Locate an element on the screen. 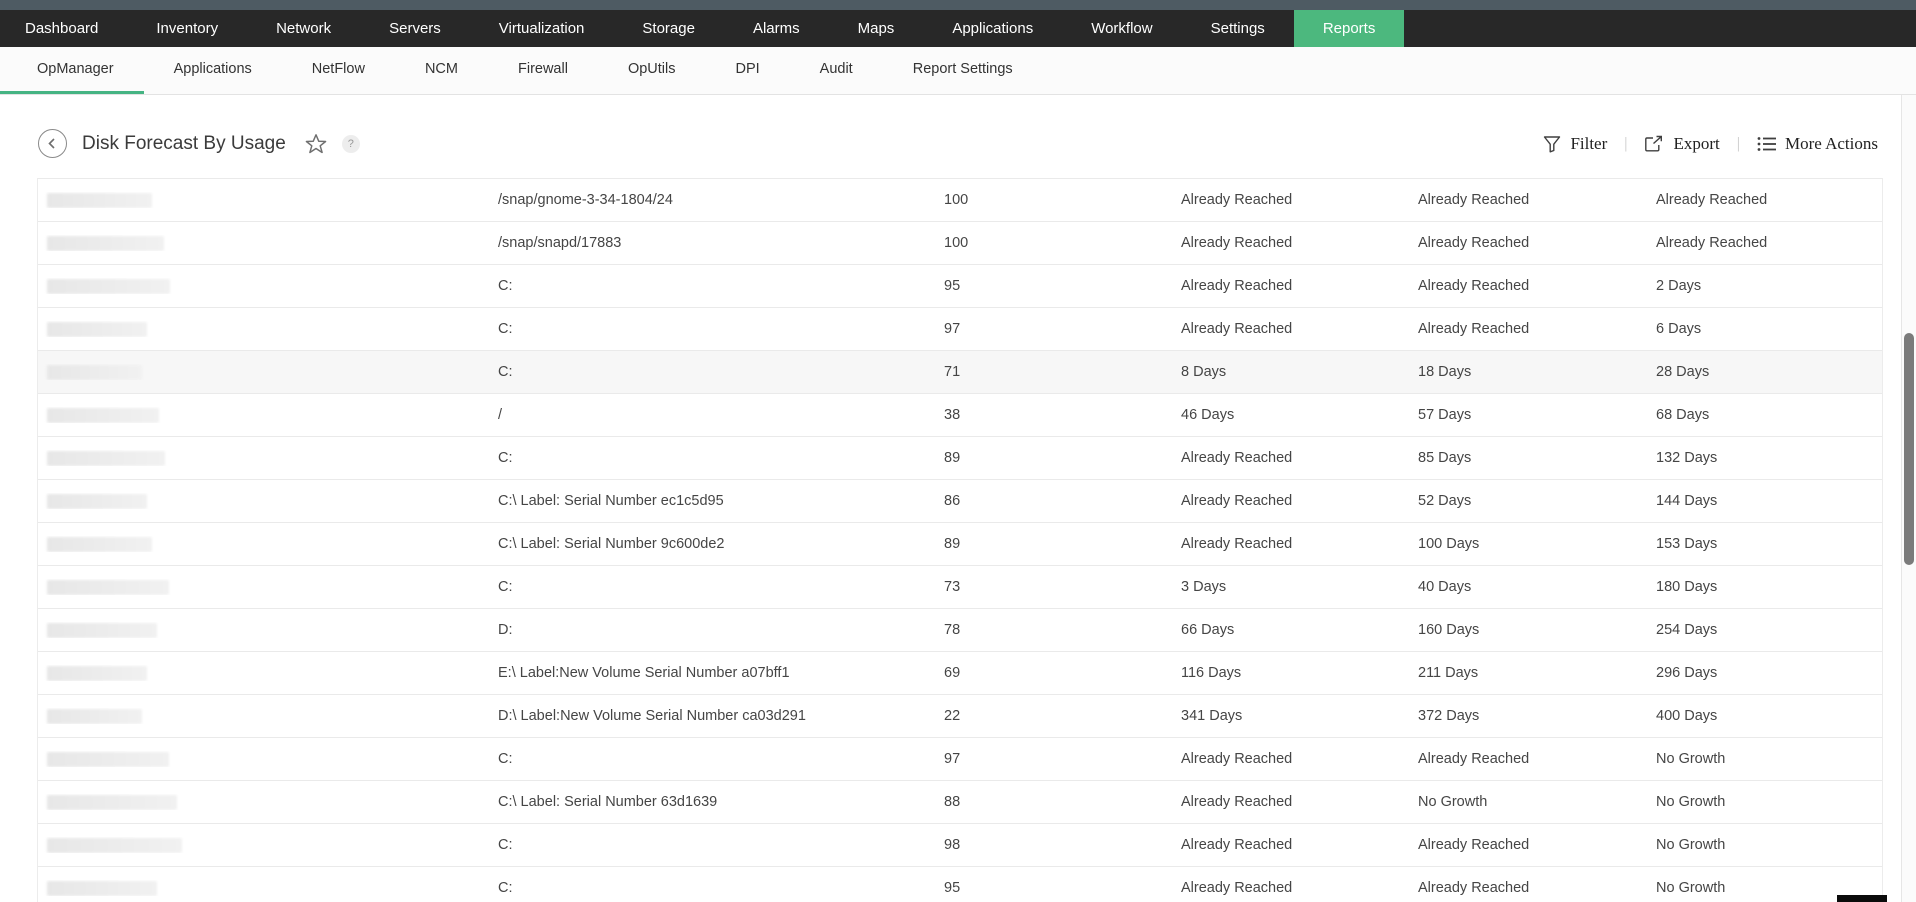  export-label: Export is located at coordinates (1696, 143).